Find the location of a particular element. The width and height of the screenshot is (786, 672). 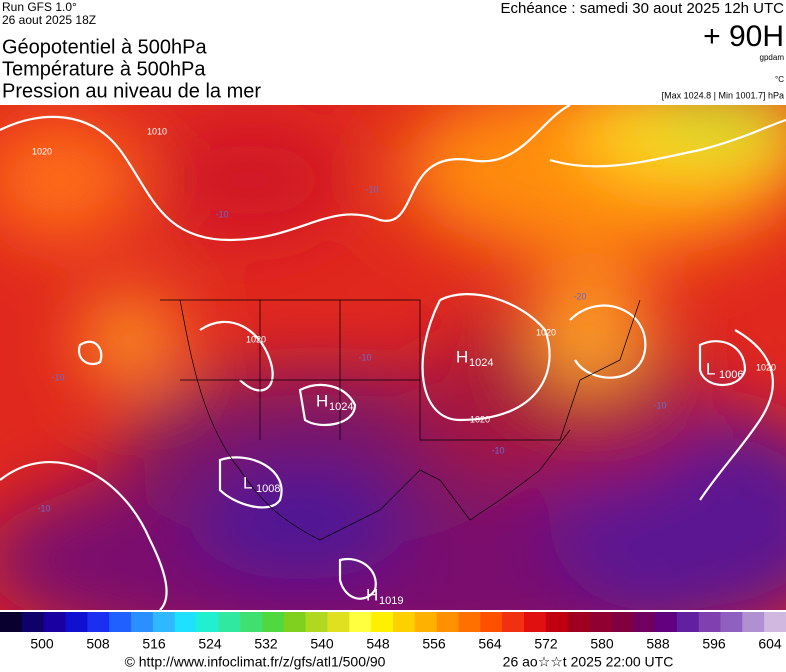

center-value: 1008 is located at coordinates (268, 489).